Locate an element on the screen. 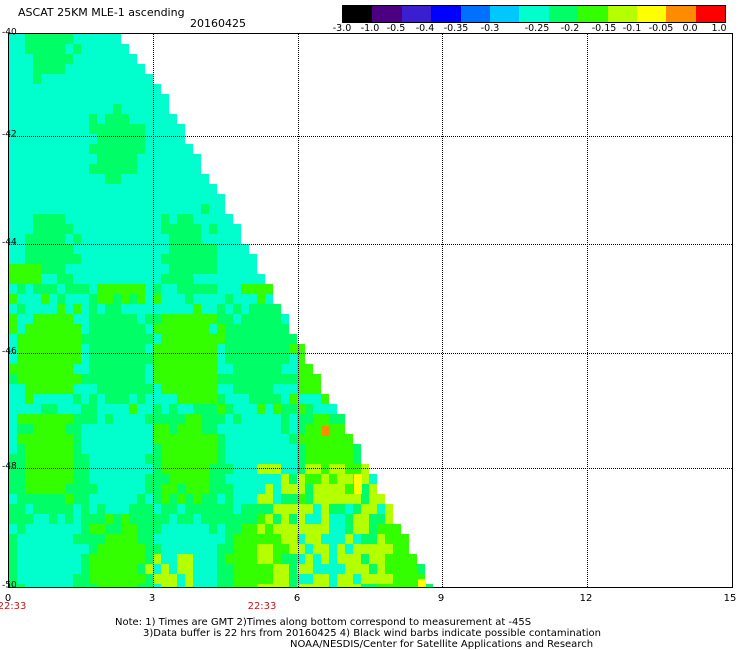  x-tick-label: 9 is located at coordinates (441, 598).